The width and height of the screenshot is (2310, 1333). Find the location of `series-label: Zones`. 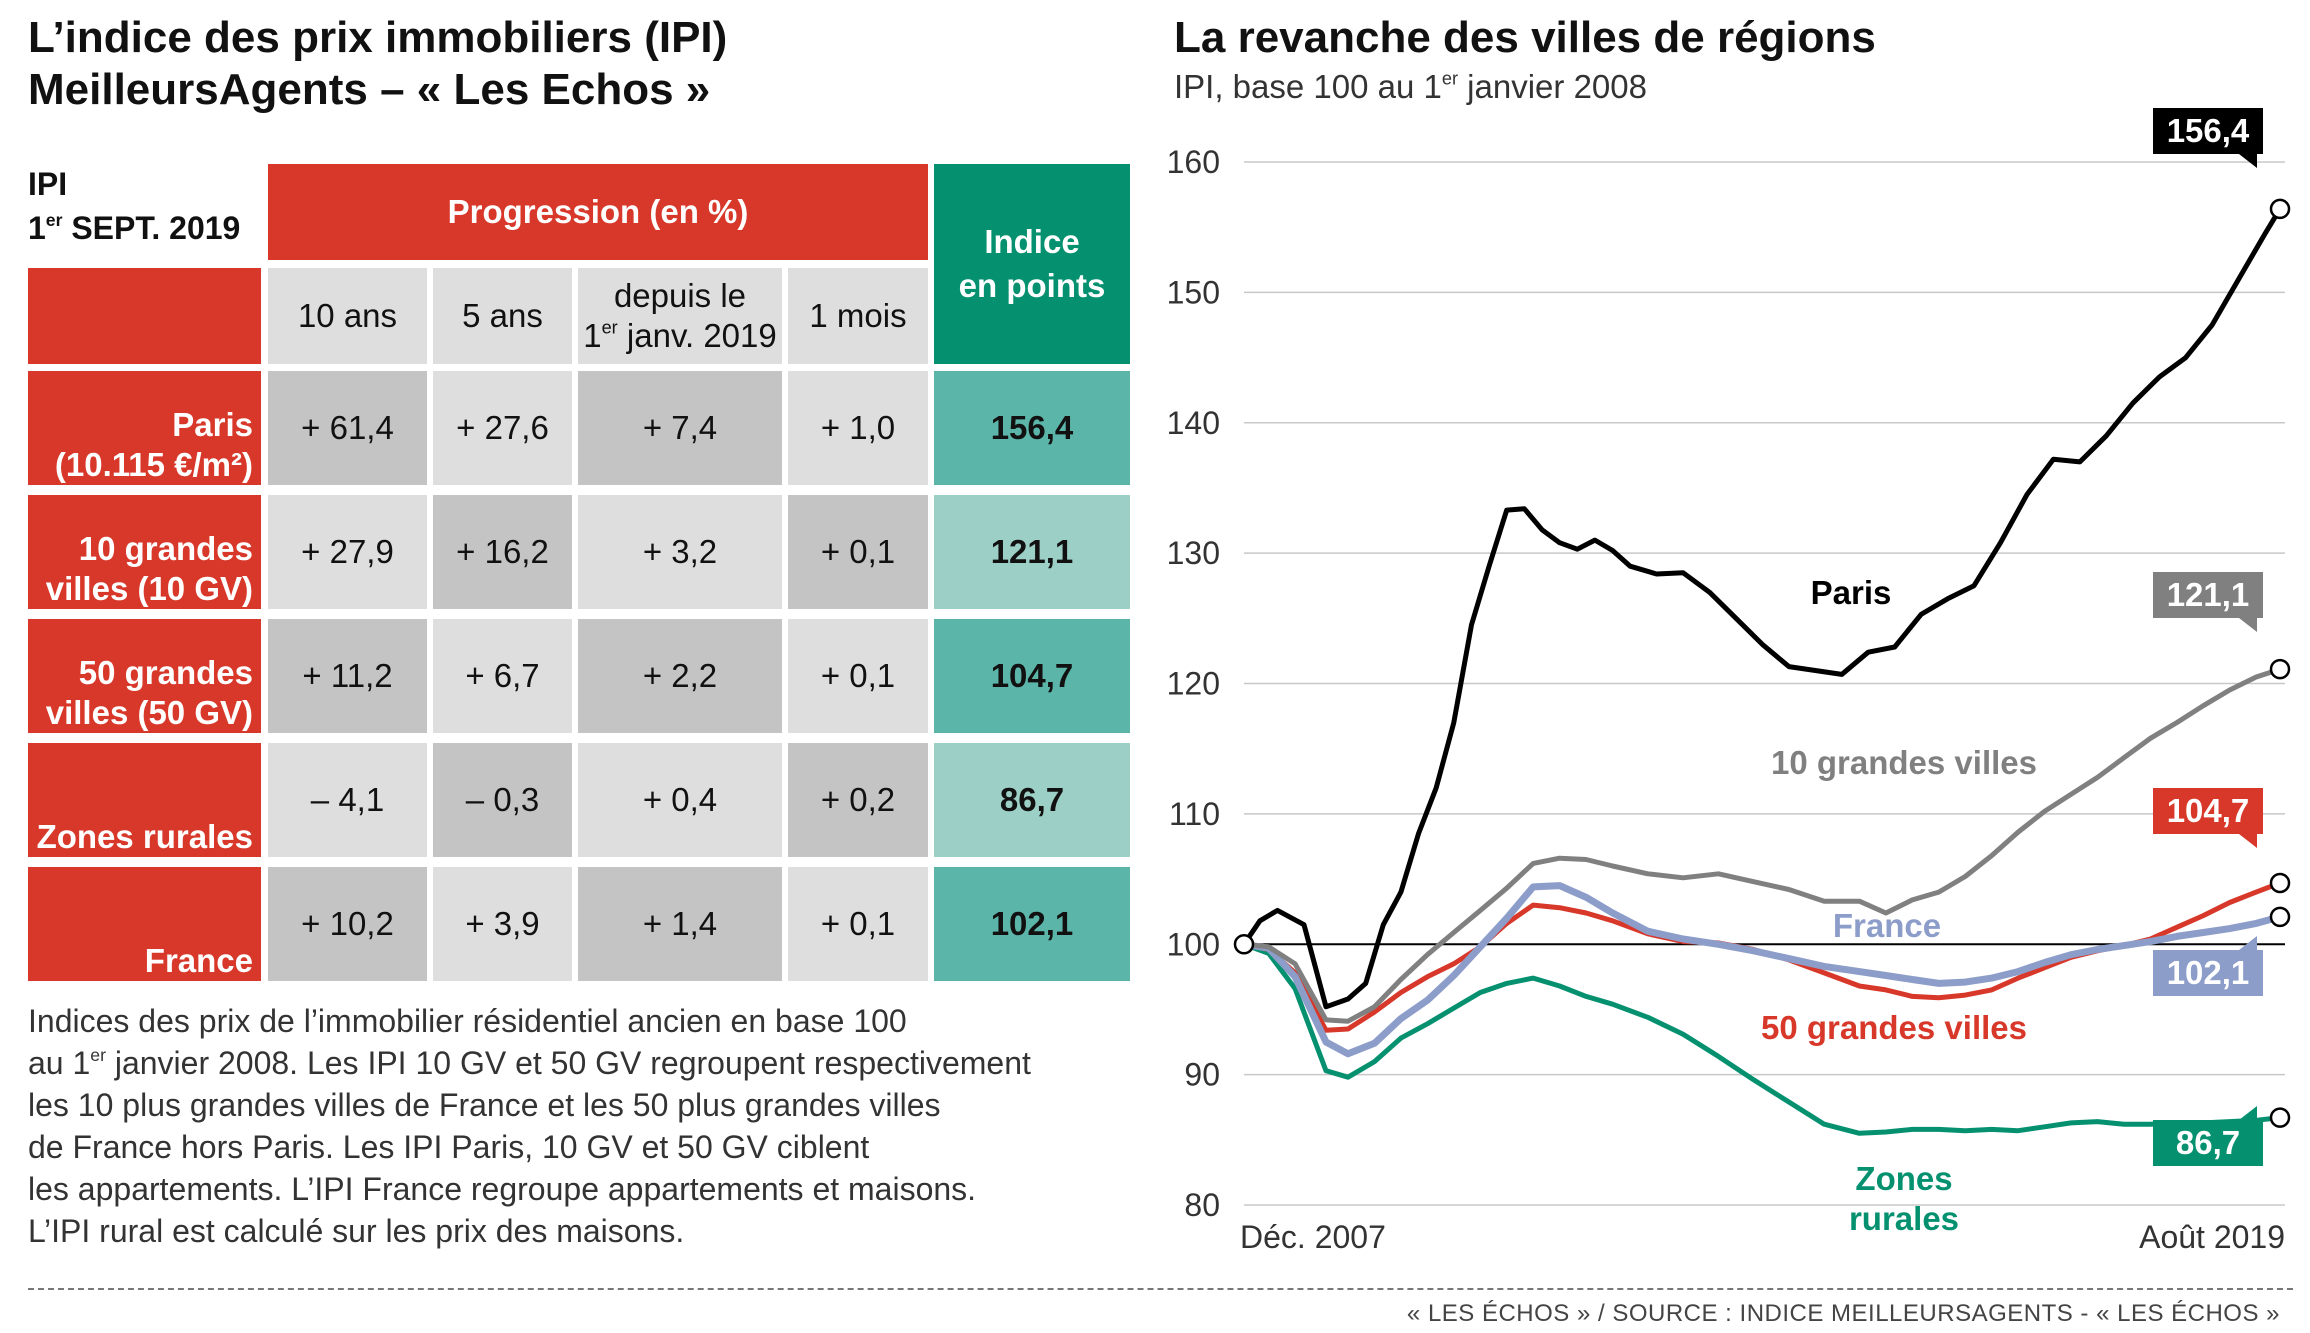

series-label: Zones is located at coordinates (1903, 1178).